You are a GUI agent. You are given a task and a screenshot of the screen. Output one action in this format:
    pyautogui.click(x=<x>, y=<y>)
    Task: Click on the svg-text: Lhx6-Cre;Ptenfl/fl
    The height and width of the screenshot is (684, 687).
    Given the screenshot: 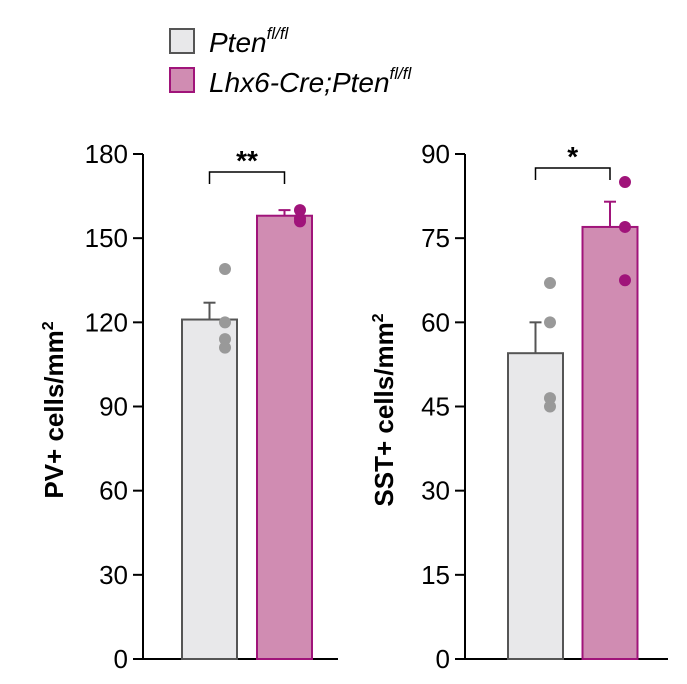 What is the action you would take?
    pyautogui.click(x=310, y=81)
    